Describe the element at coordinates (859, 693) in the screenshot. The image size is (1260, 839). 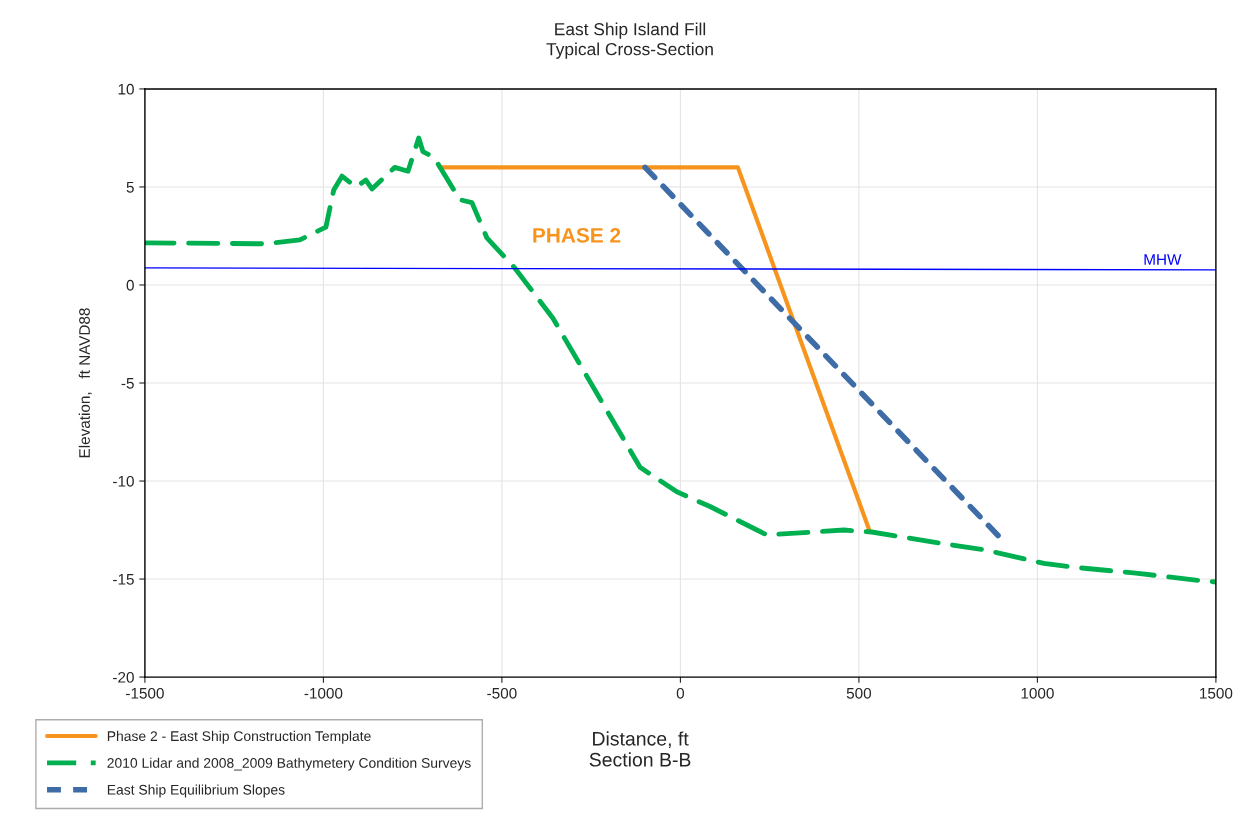
I see `x-tick-label: 500` at that location.